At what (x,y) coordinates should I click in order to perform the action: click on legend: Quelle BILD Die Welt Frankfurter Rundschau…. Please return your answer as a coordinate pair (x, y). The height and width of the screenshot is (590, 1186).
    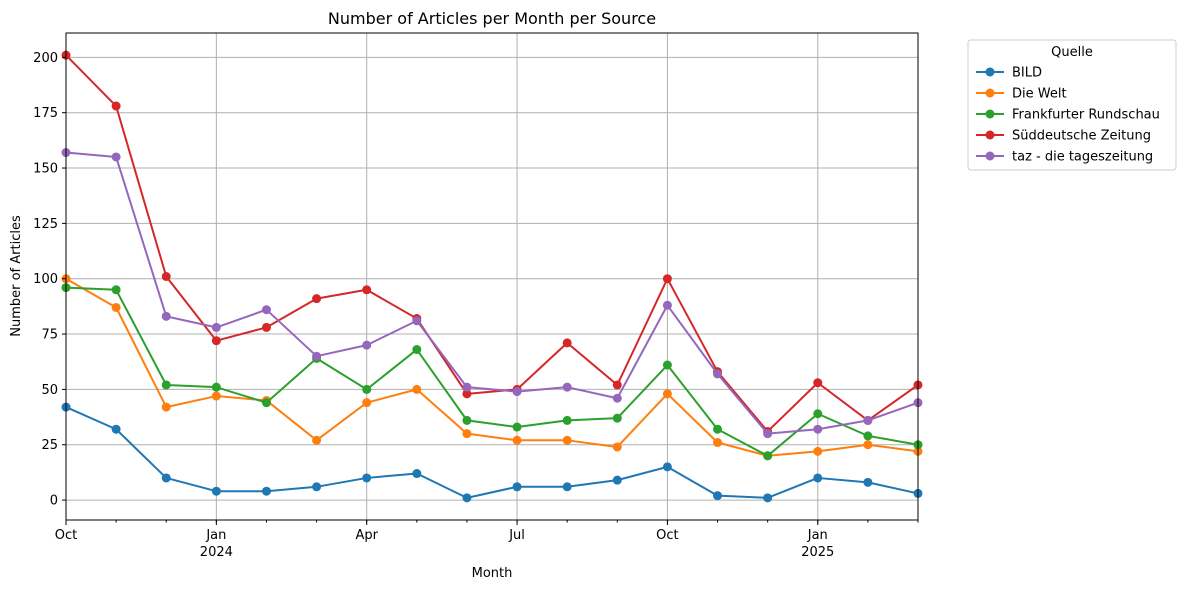
    Looking at the image, I should click on (1072, 105).